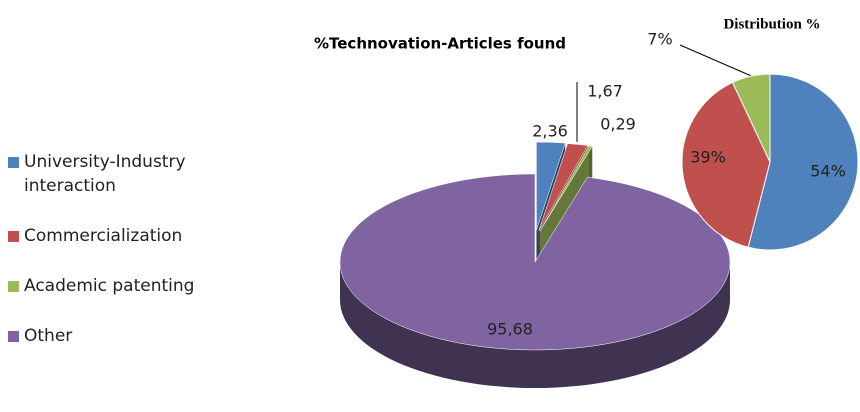  What do you see at coordinates (708, 157) in the screenshot?
I see `data-label: 39%` at bounding box center [708, 157].